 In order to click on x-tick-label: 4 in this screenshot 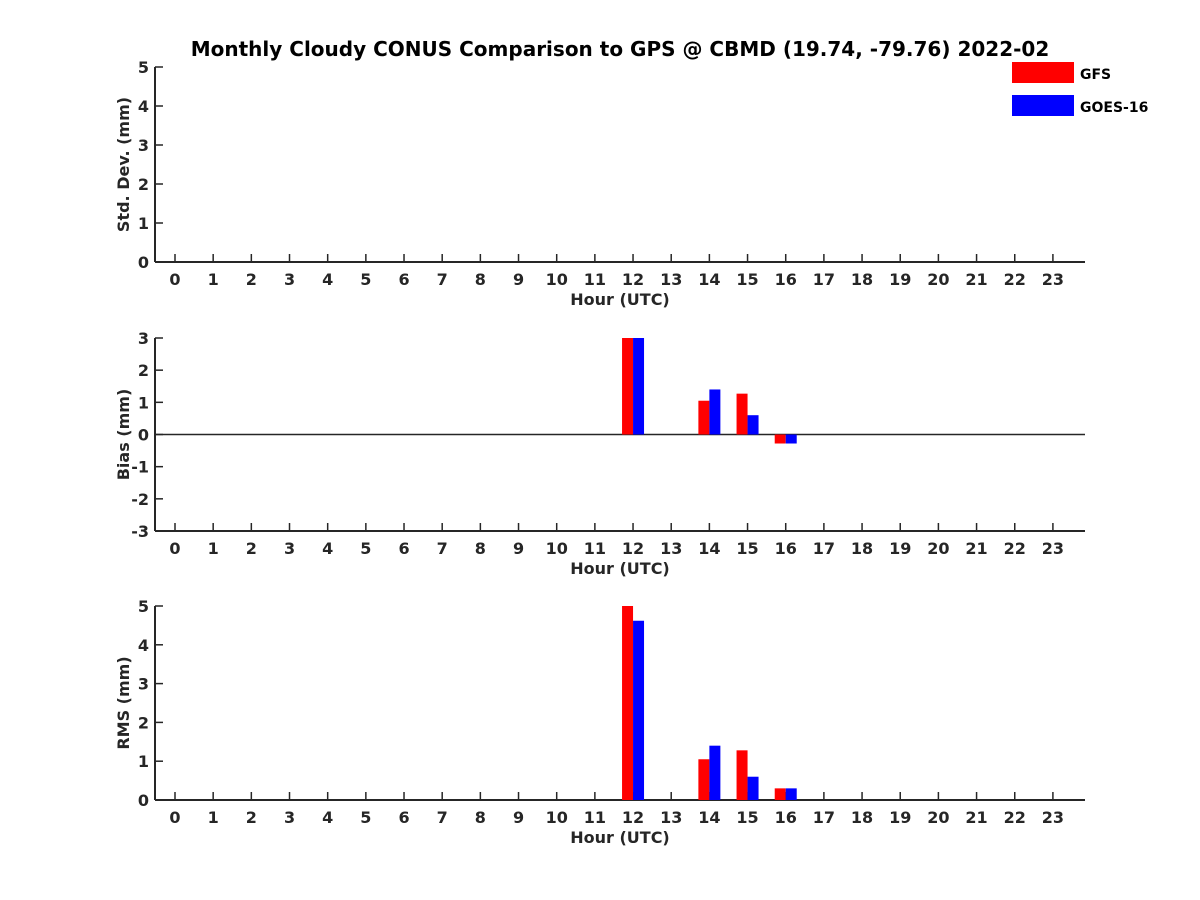, I will do `click(327, 817)`.